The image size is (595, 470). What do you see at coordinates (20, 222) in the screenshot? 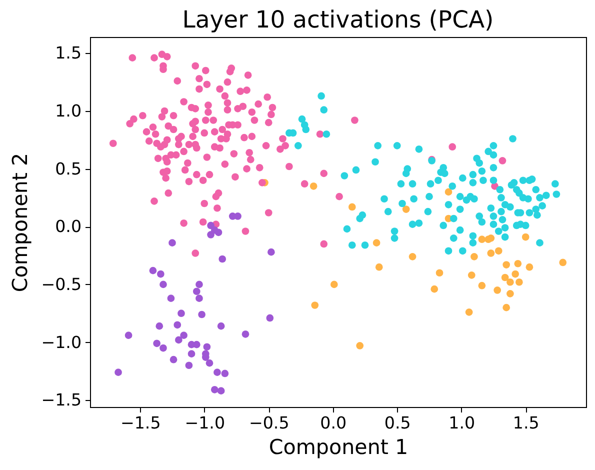
I see `y-axis-title: Component 2` at bounding box center [20, 222].